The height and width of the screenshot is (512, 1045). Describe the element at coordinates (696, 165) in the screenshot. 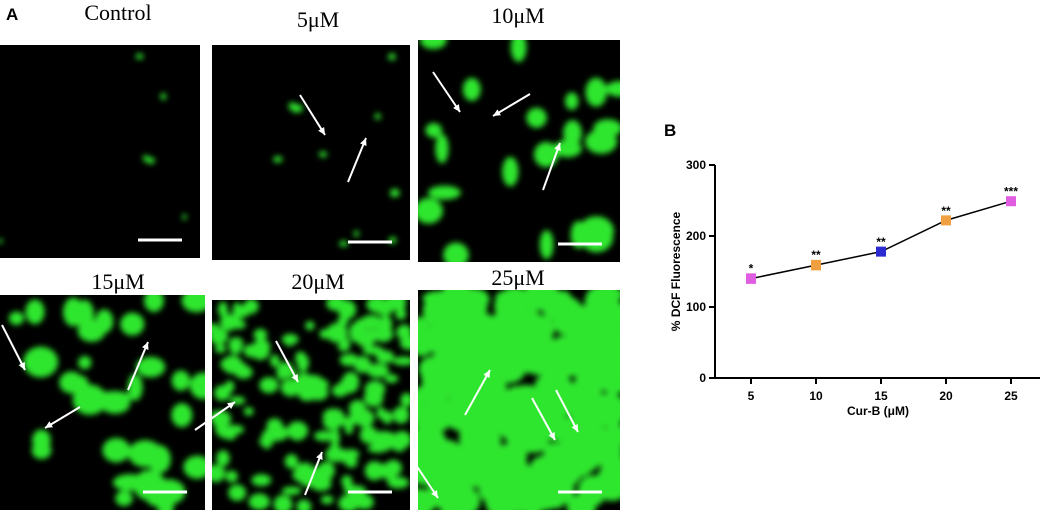

I see `y-tick-label: 300` at that location.